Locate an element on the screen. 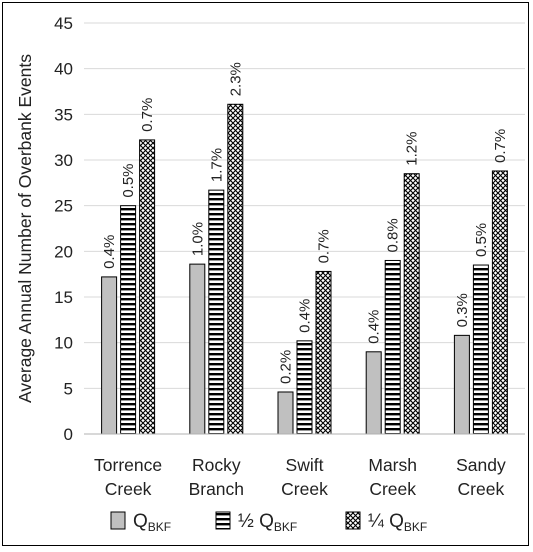 This screenshot has height=552, width=533. bar-data-label: 1.7% is located at coordinates (216, 165).